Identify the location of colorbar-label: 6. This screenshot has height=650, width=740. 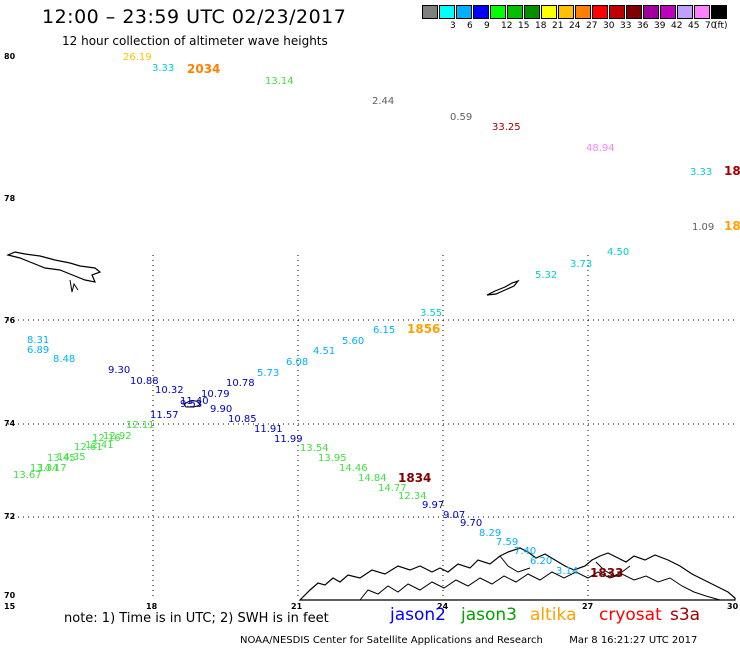
(470, 26).